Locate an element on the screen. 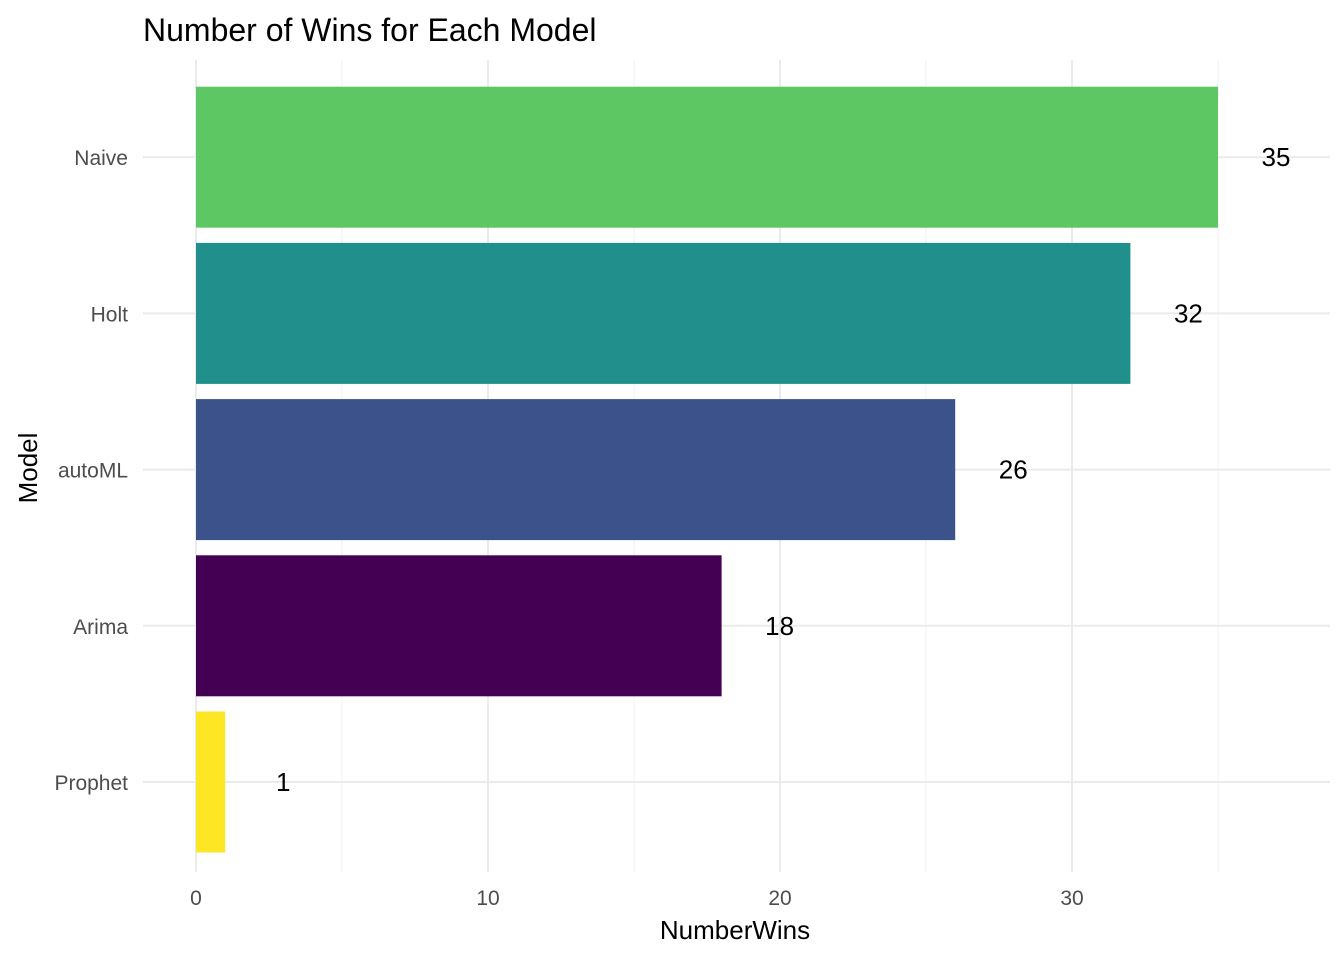 This screenshot has height=960, width=1344. y-tick-label-prophet: Prophet is located at coordinates (91, 783).